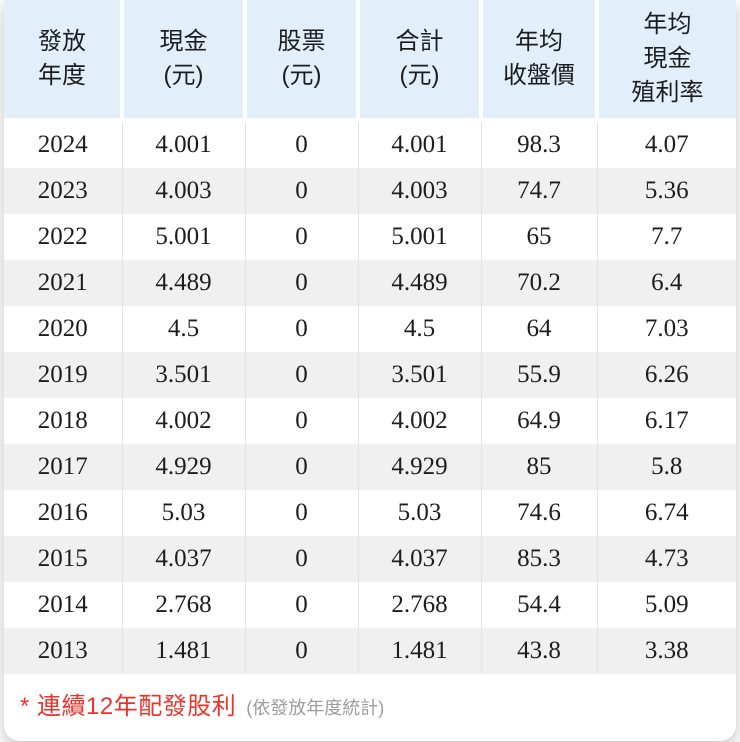  Describe the element at coordinates (183, 605) in the screenshot. I see `cash-cell: 2.768` at that location.